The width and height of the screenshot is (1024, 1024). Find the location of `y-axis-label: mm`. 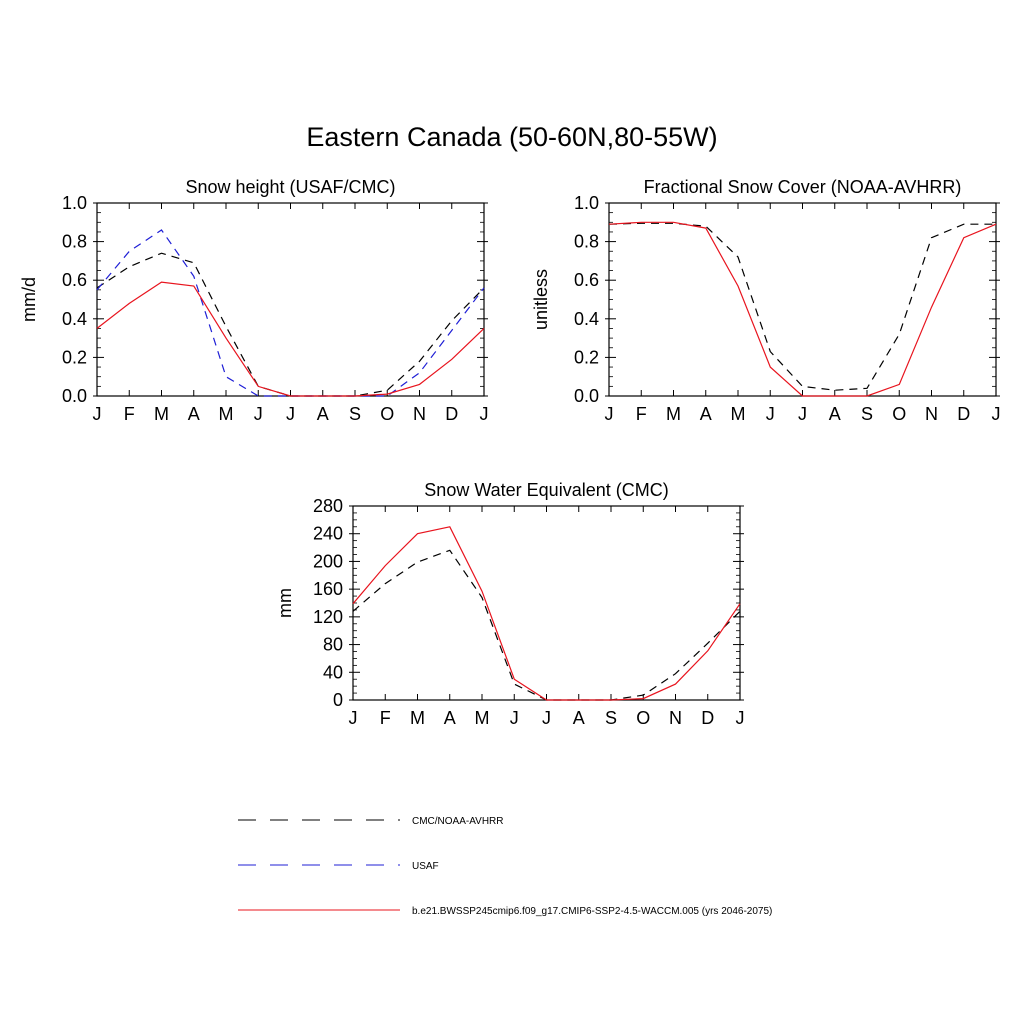

y-axis-label: mm is located at coordinates (285, 603).